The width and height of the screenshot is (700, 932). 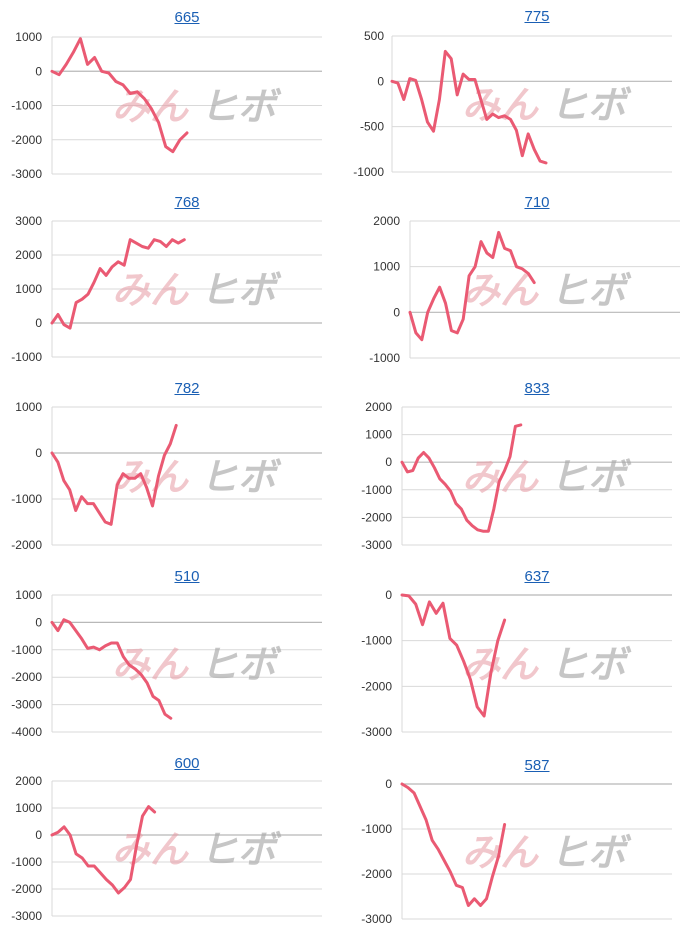 What do you see at coordinates (26, 732) in the screenshot?
I see `y-tick-label: -4000` at bounding box center [26, 732].